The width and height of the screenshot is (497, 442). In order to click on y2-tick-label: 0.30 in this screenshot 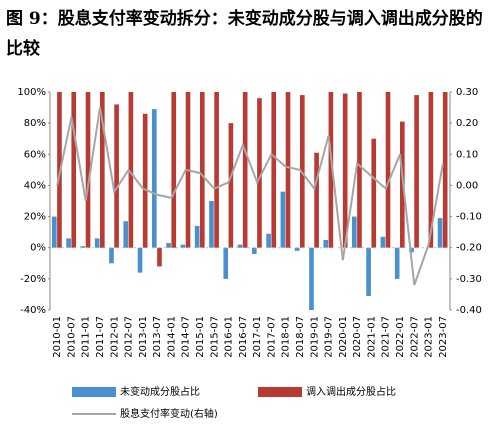, I will do `click(467, 92)`.